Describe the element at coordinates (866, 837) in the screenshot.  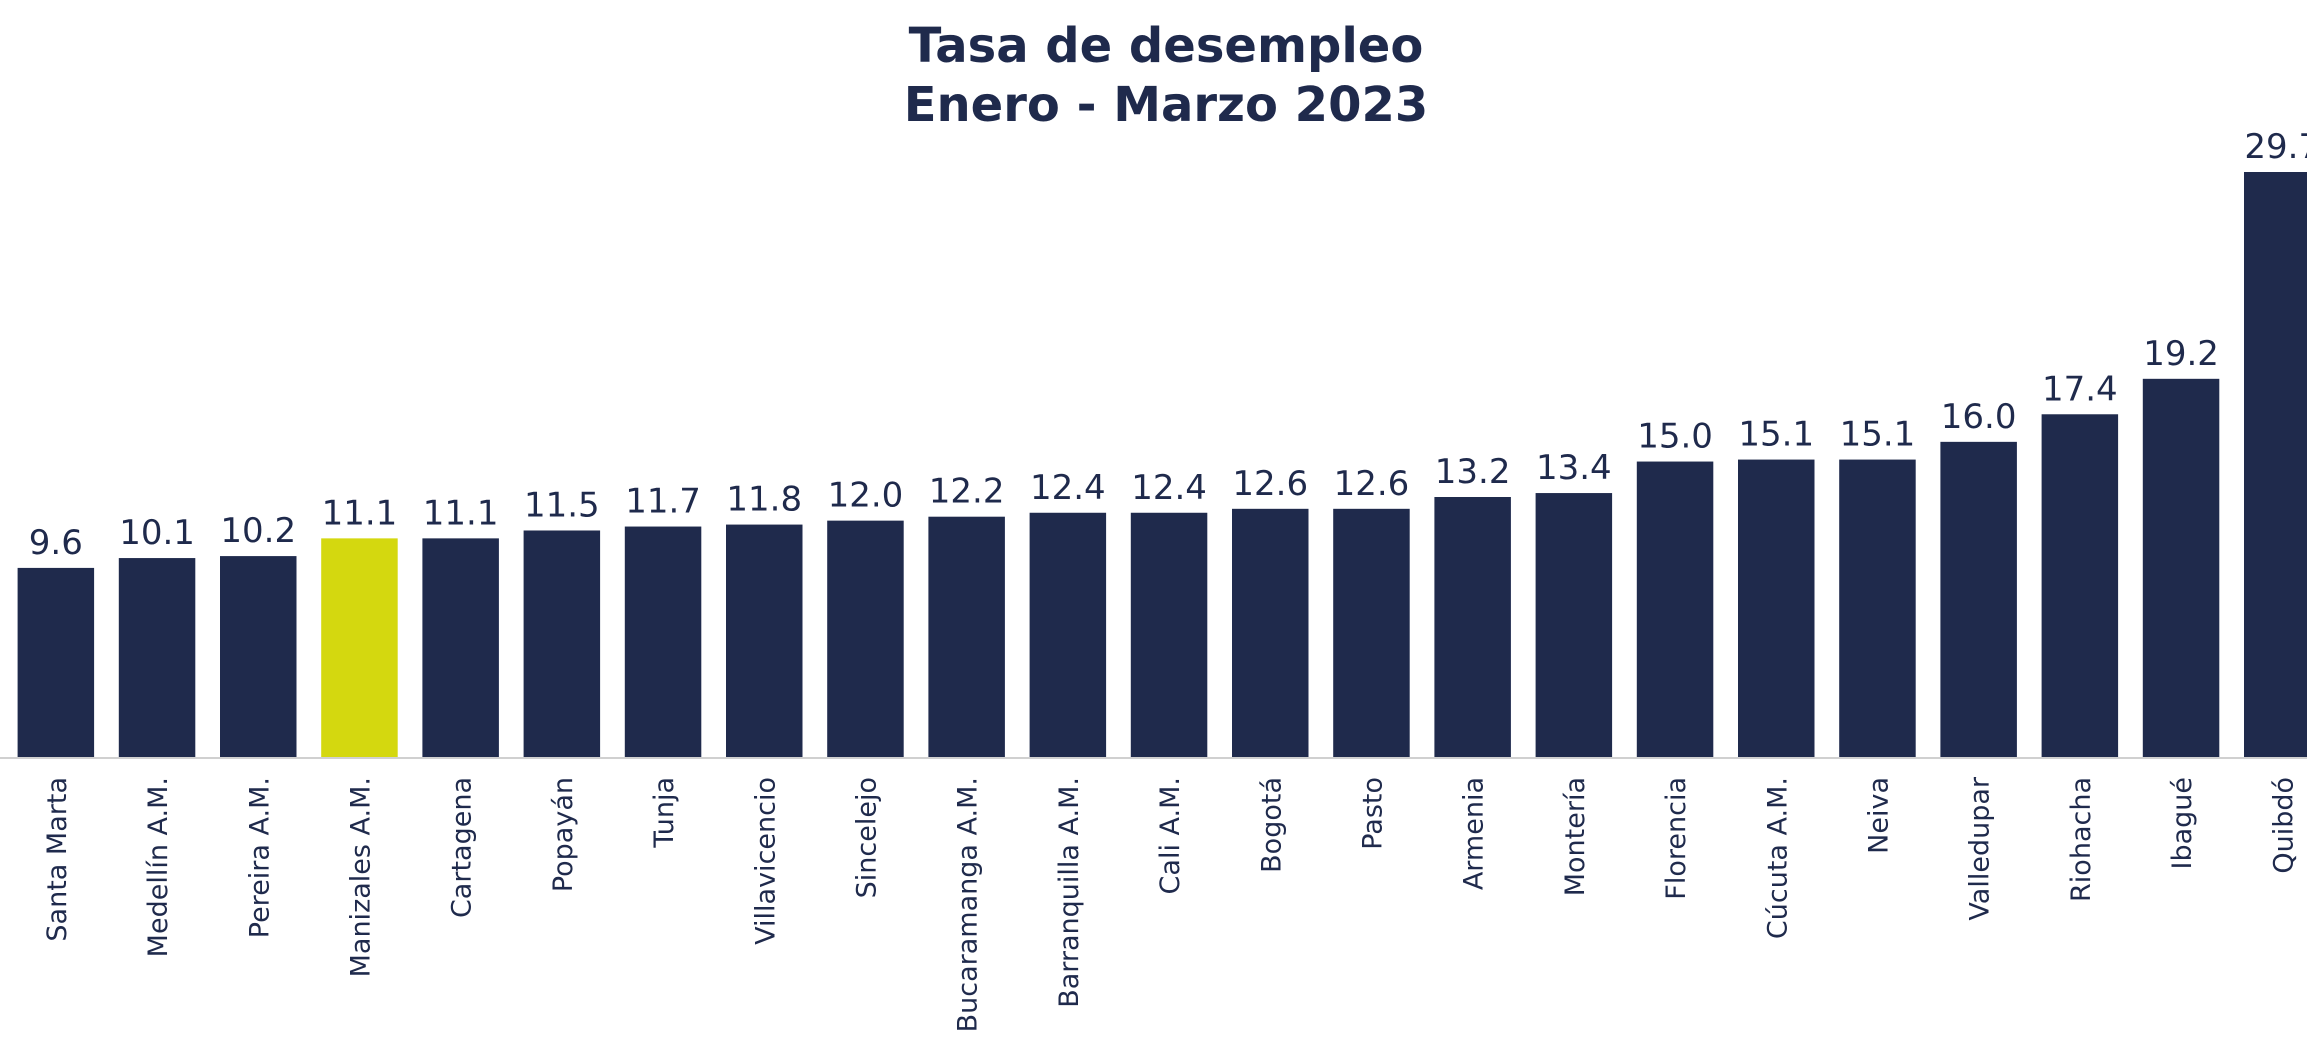
I see `category-label: Sincelejo` at that location.